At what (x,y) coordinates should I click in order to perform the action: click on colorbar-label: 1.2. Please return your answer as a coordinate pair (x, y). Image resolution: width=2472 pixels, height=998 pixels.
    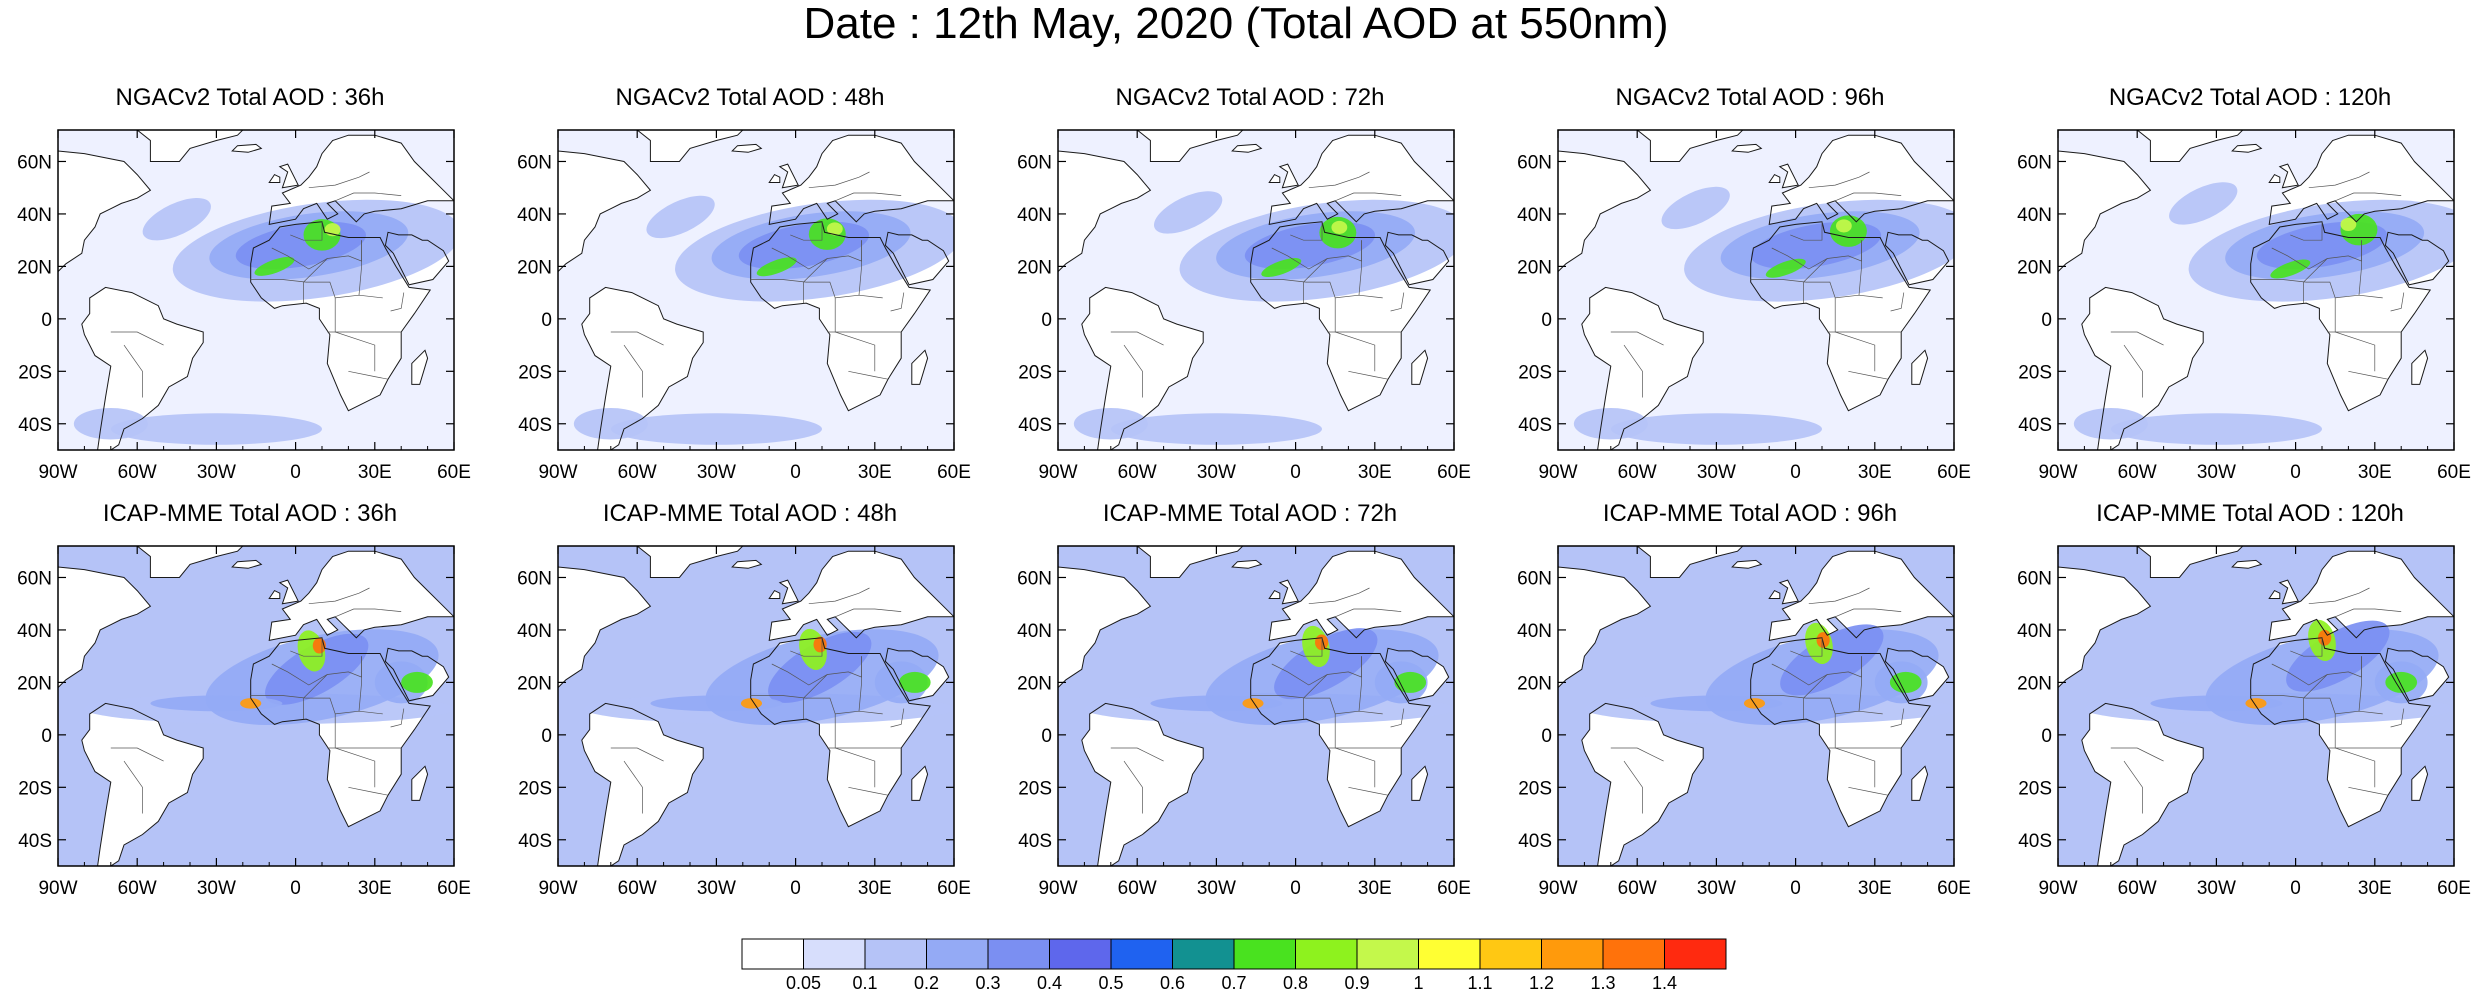
    Looking at the image, I should click on (1541, 983).